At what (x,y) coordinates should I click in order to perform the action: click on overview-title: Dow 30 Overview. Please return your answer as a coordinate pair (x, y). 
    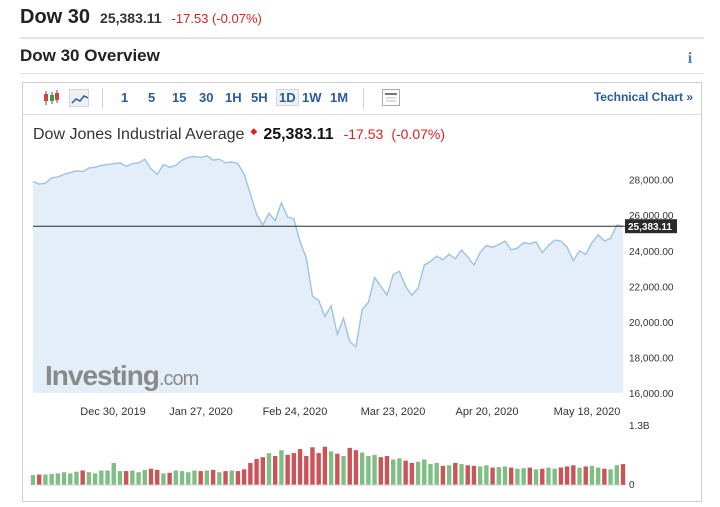
    Looking at the image, I should click on (90, 55).